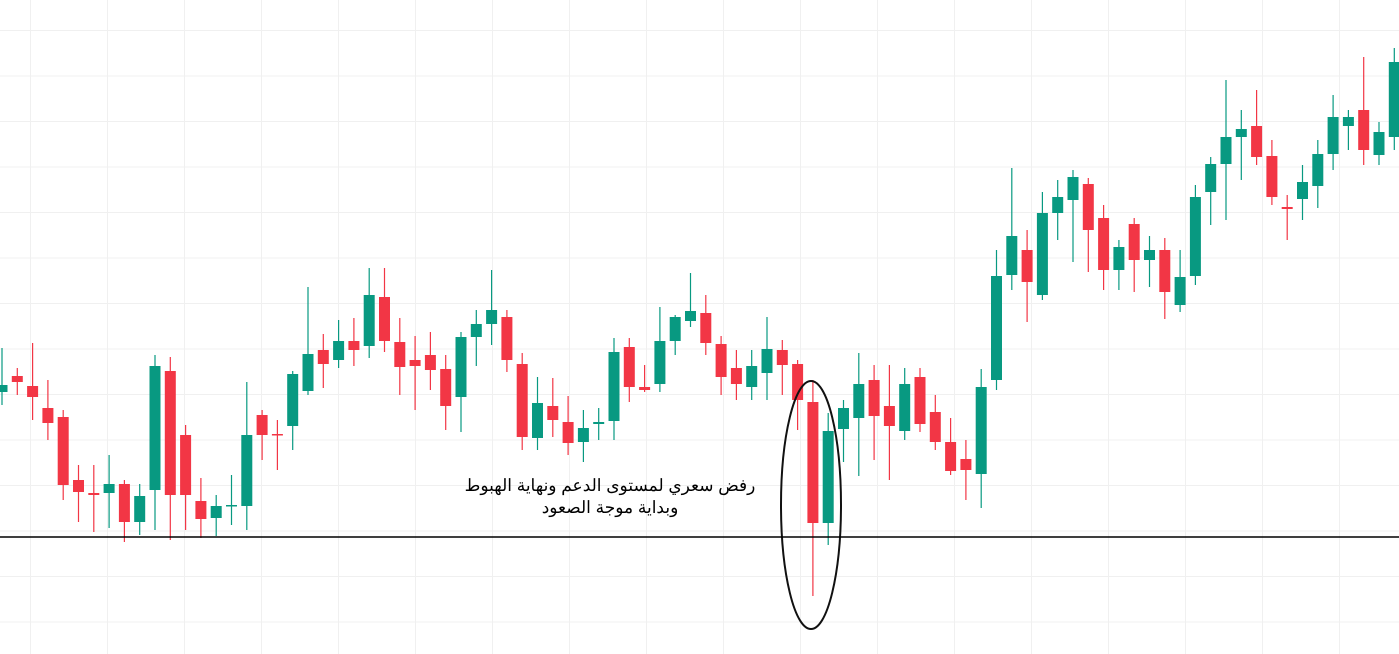  I want to click on highlight-ellipse, so click(811, 505).